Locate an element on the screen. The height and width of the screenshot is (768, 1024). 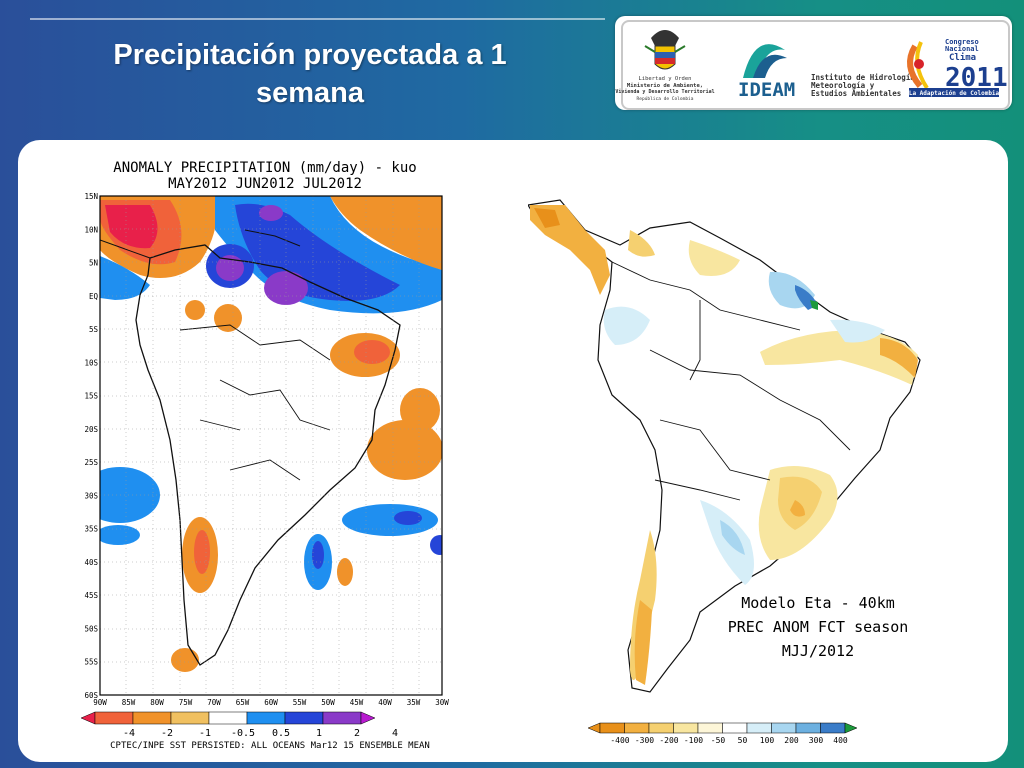
lat-label: 15S is located at coordinates (91, 396).